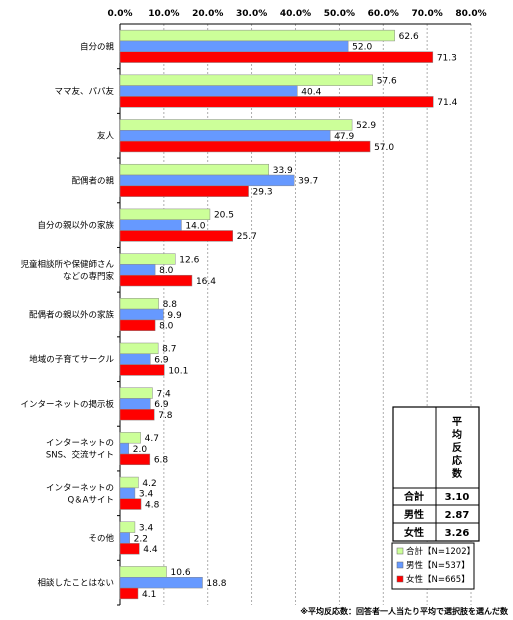 The width and height of the screenshot is (513, 620). Describe the element at coordinates (387, 82) in the screenshot. I see `data-label: 57.6` at that location.